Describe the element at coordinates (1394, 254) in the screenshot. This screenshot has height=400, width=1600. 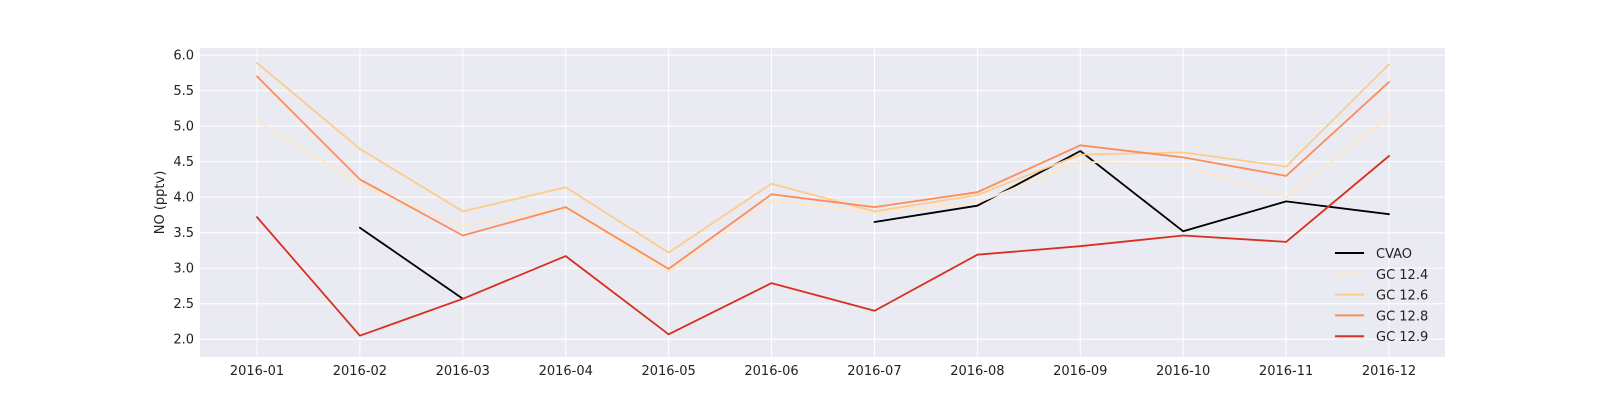
I see `legend-label: CVAO` at that location.